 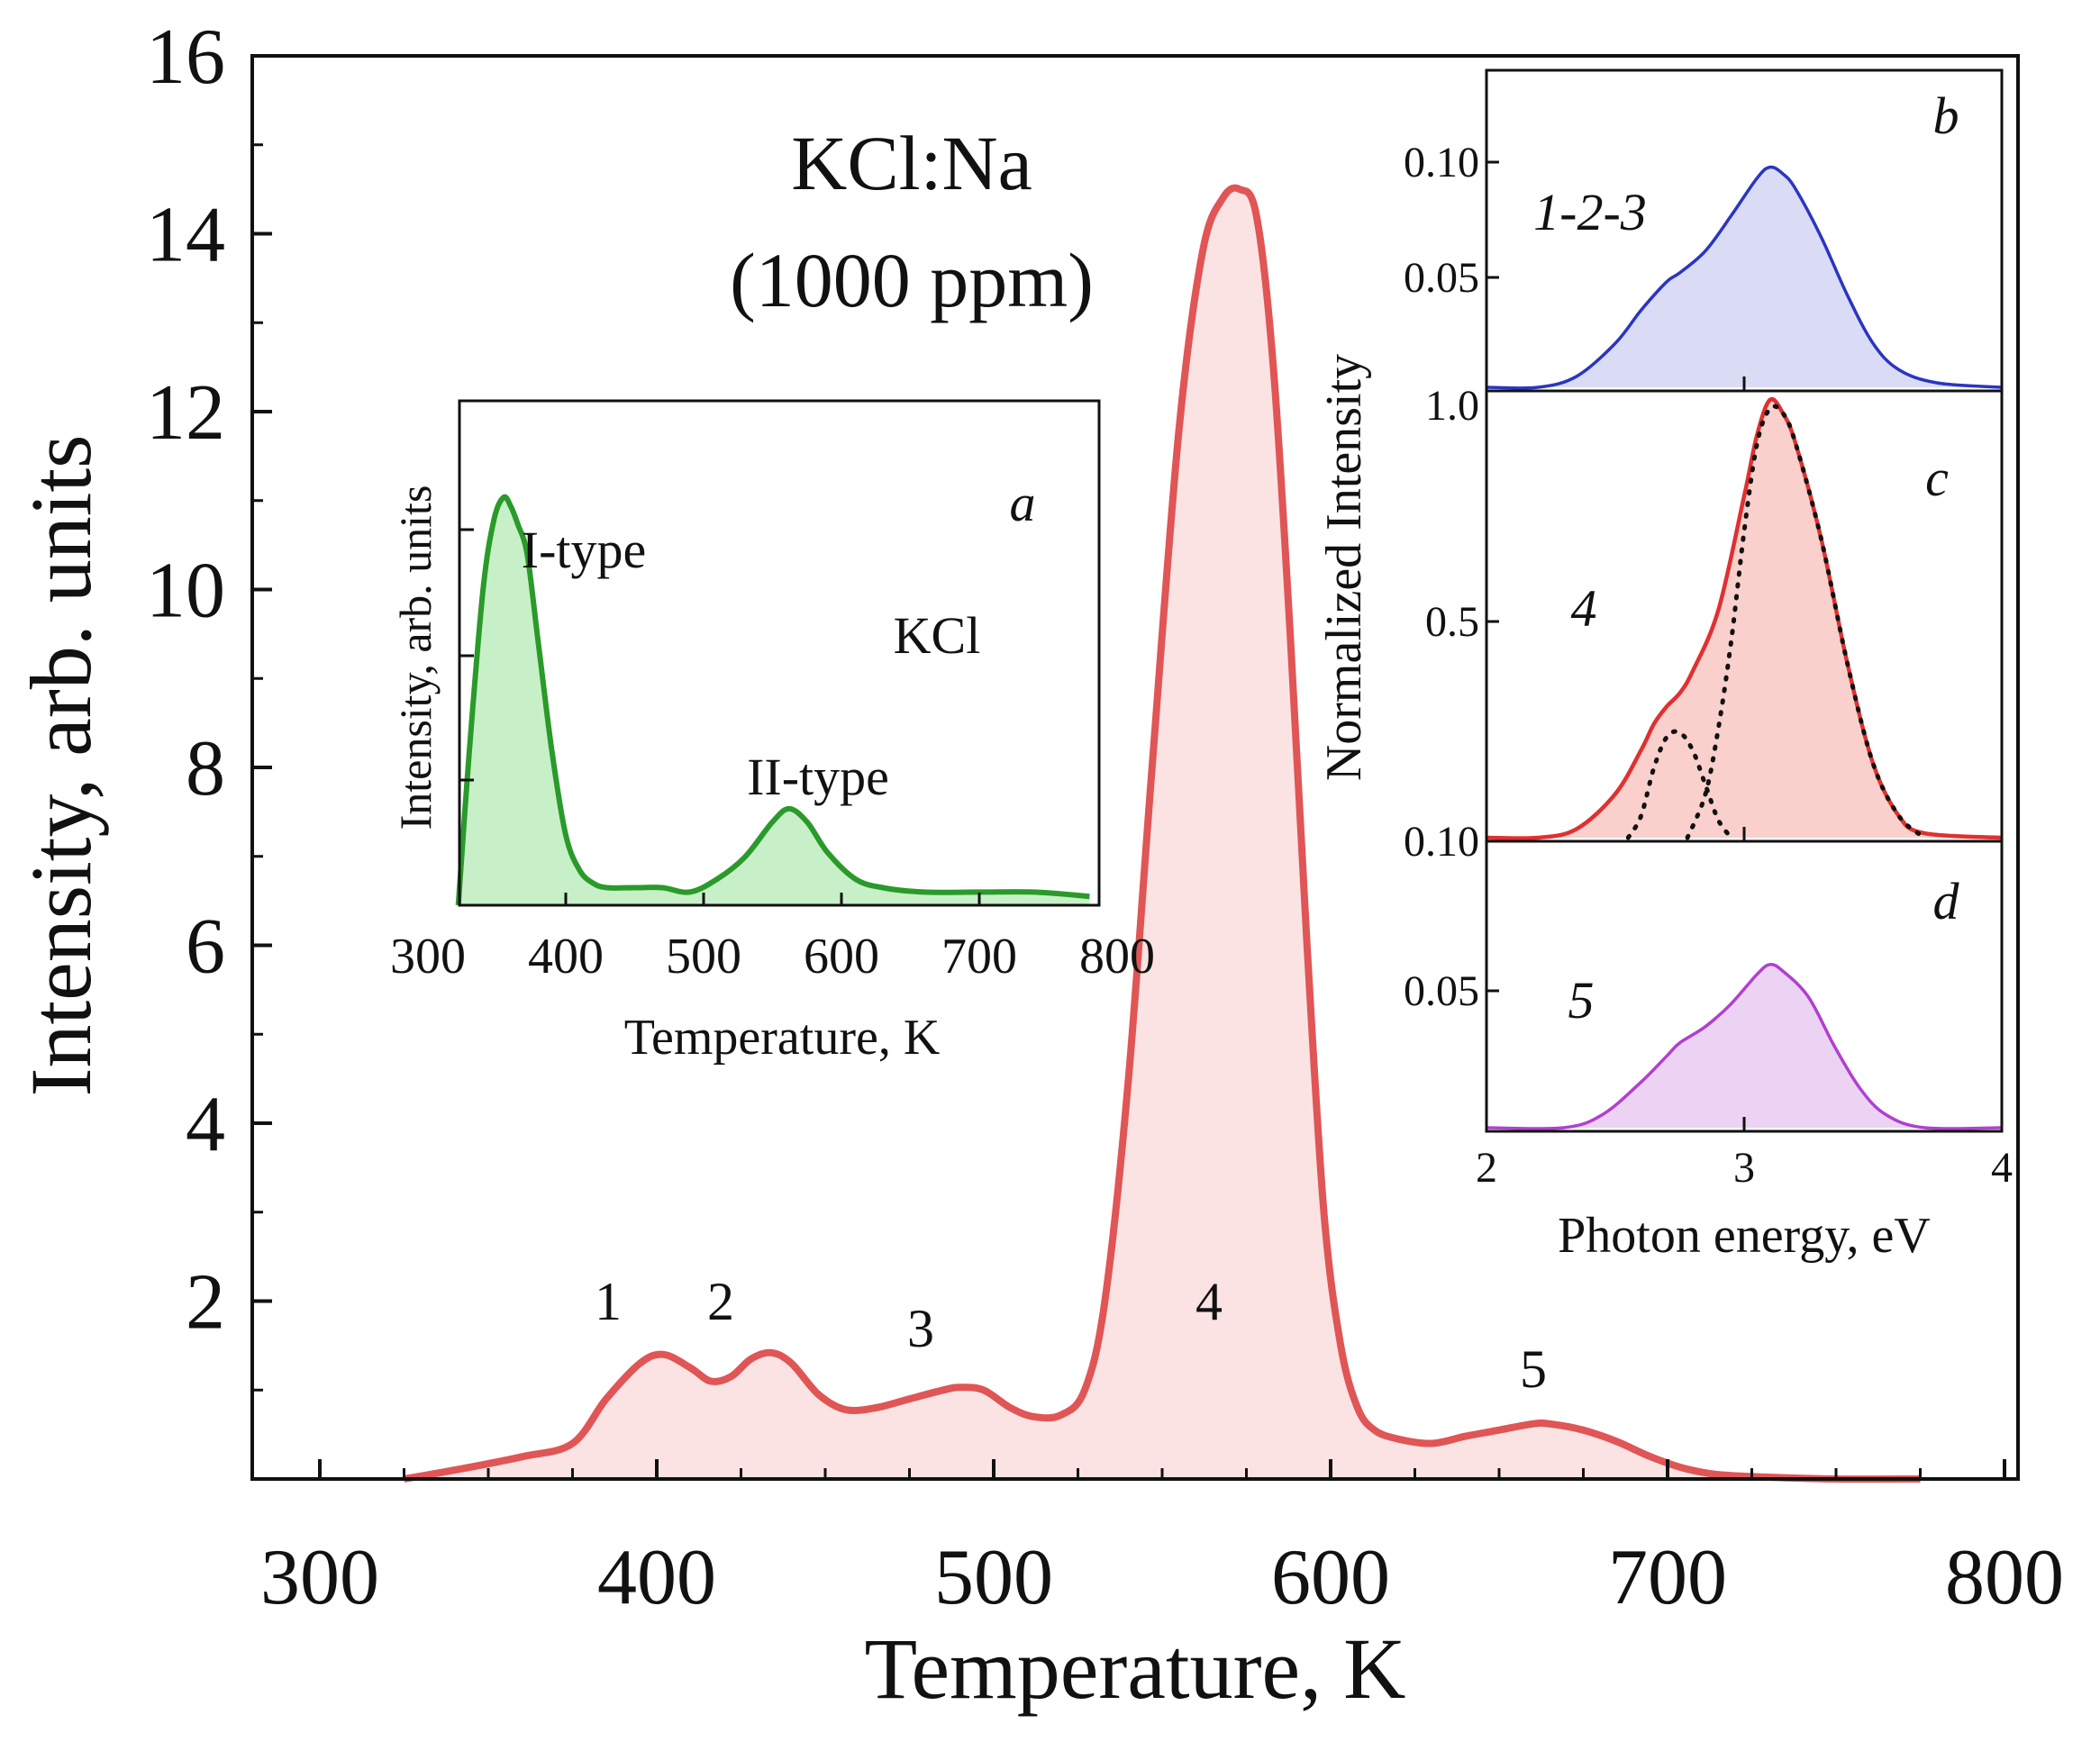 I want to click on inset-d-series-line, so click(x=1745, y=1046).